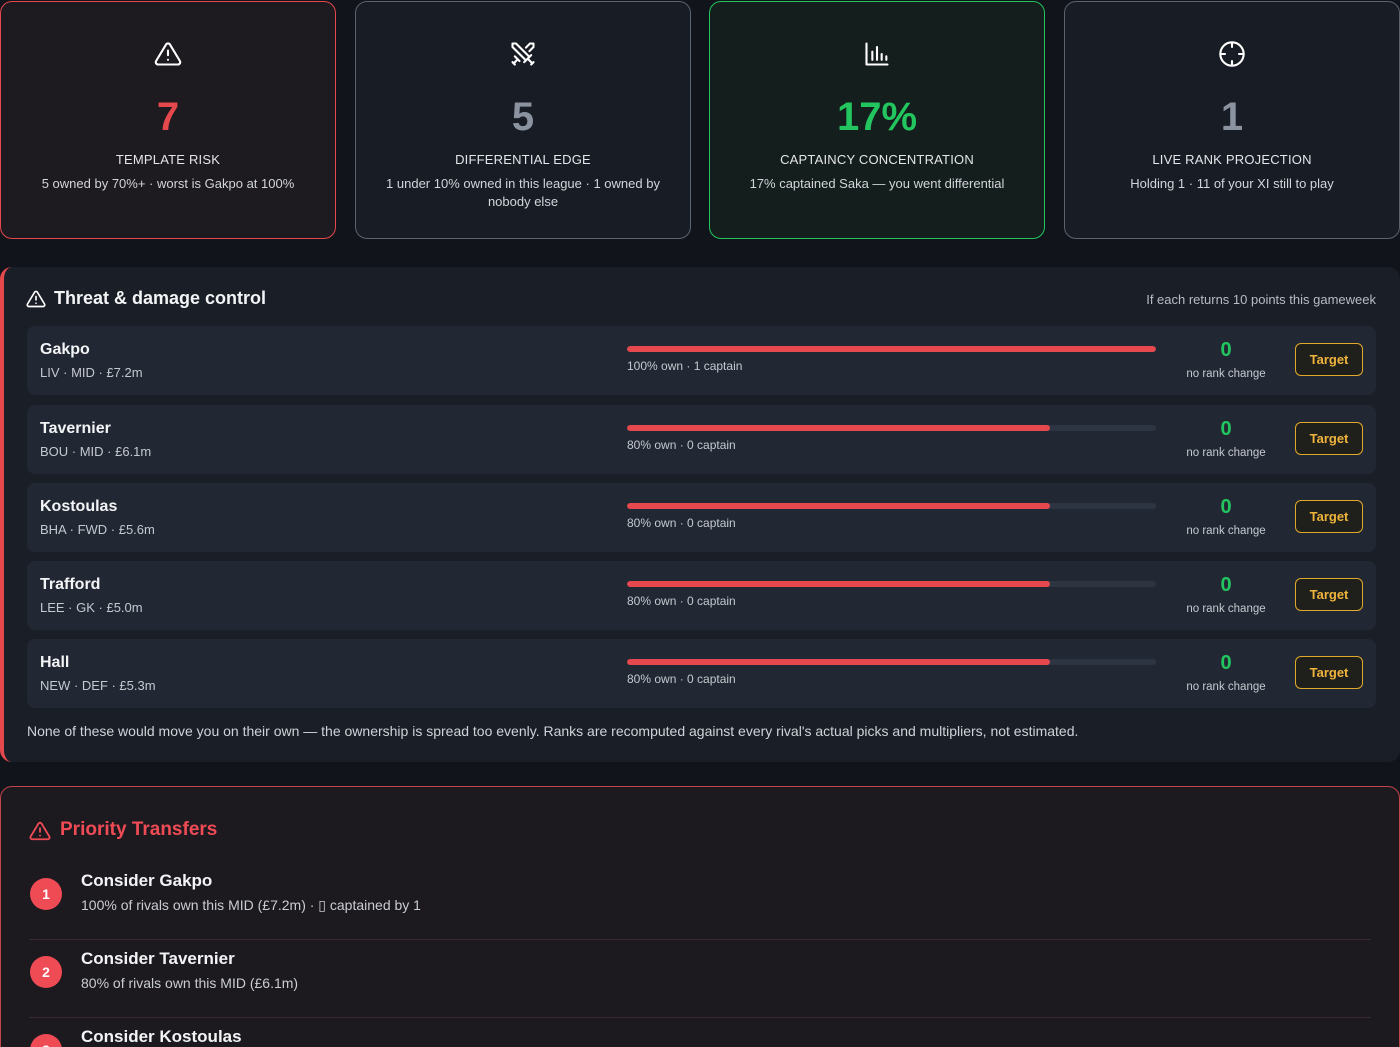 The image size is (1400, 1047). What do you see at coordinates (523, 117) in the screenshot?
I see `differential-edge-value: 5` at bounding box center [523, 117].